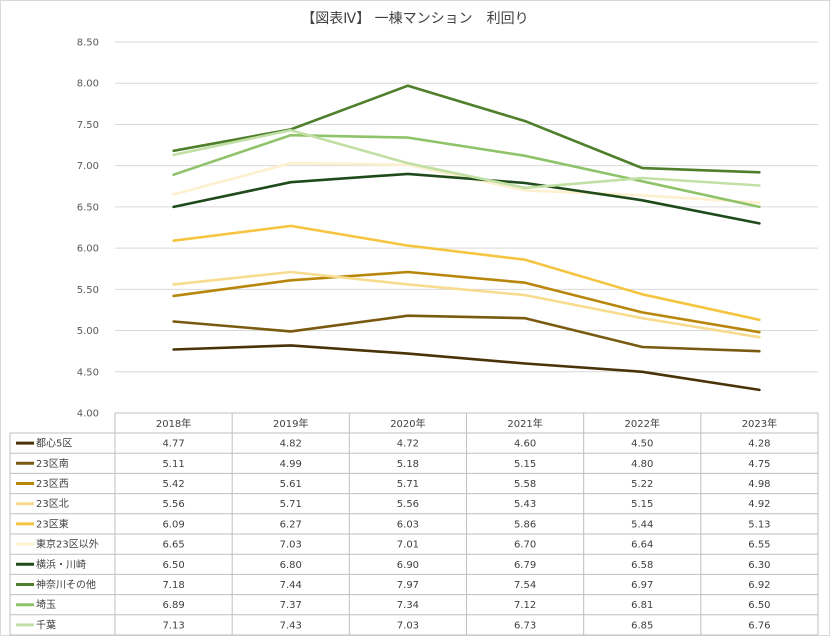 The image size is (830, 636). What do you see at coordinates (759, 504) in the screenshot?
I see `data-label: 4.92` at bounding box center [759, 504].